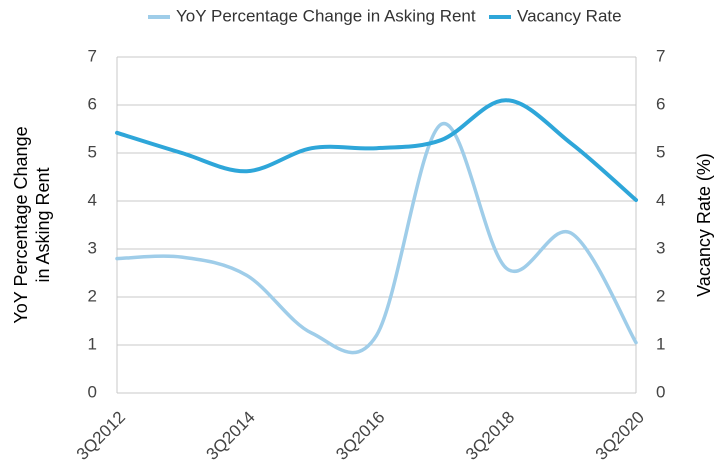  Describe the element at coordinates (92, 151) in the screenshot. I see `y-tick-label: 5` at that location.